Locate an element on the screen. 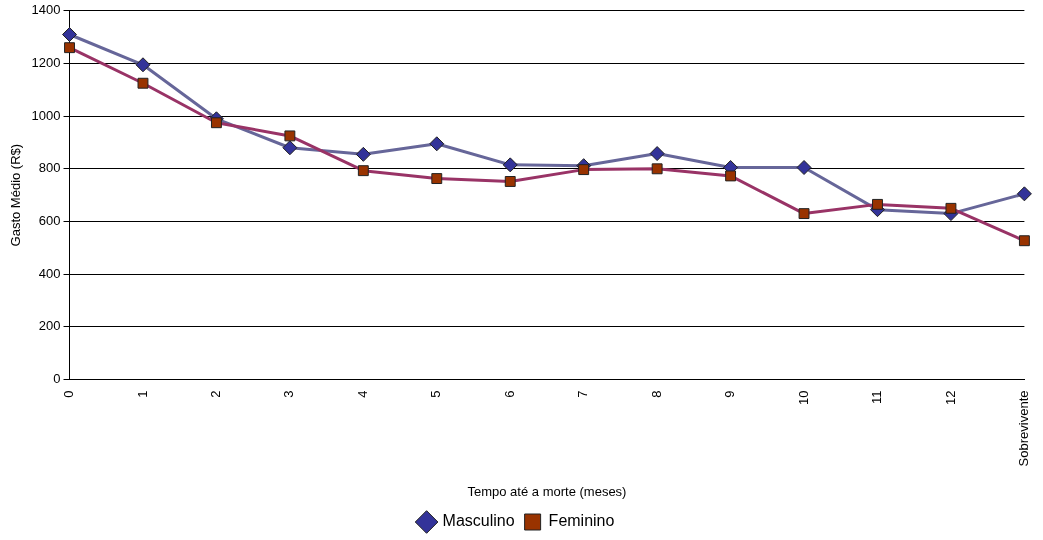 This screenshot has width=1043, height=540. y-tick-label: 800 is located at coordinates (49, 168).